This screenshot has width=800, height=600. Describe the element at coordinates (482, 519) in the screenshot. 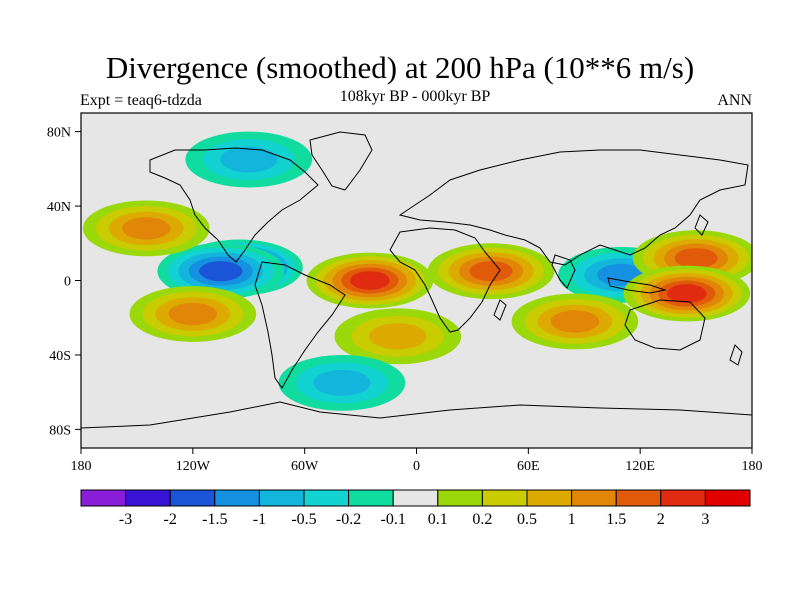

I see `colorbar-label: 0.2` at that location.